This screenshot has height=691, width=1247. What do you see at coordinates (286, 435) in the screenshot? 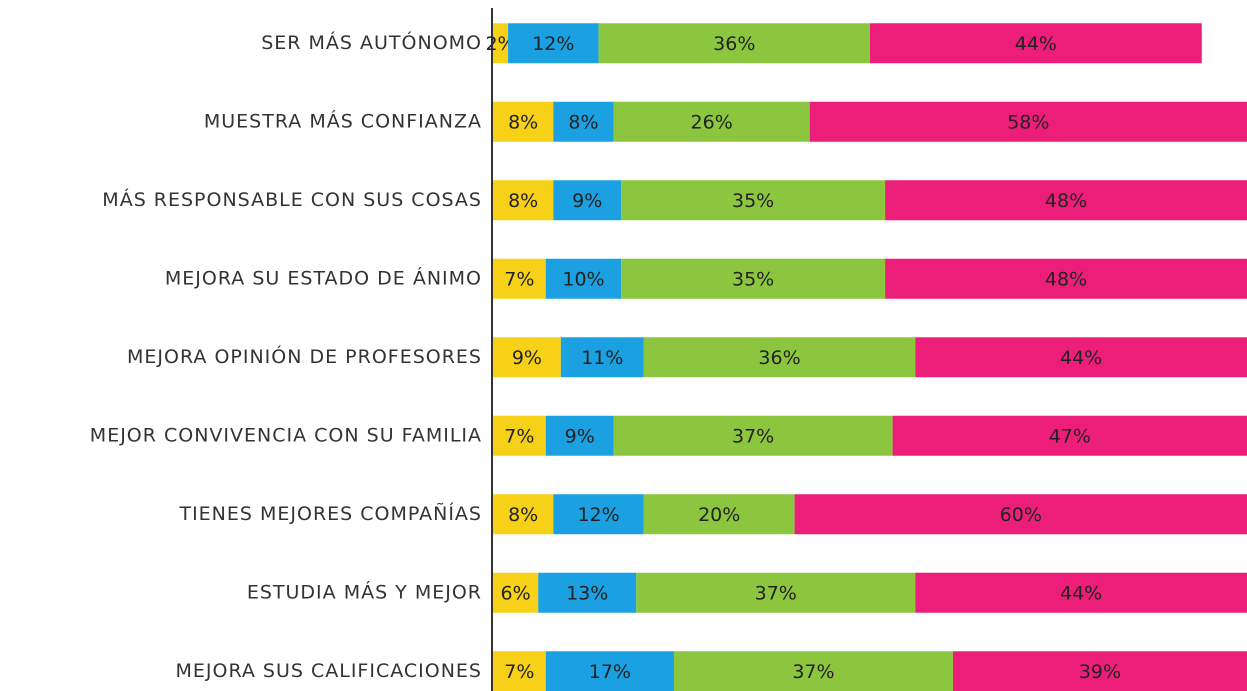
I see `category-label: MEJOR CONVIVENCIA CON SU FAMILIA` at bounding box center [286, 435].